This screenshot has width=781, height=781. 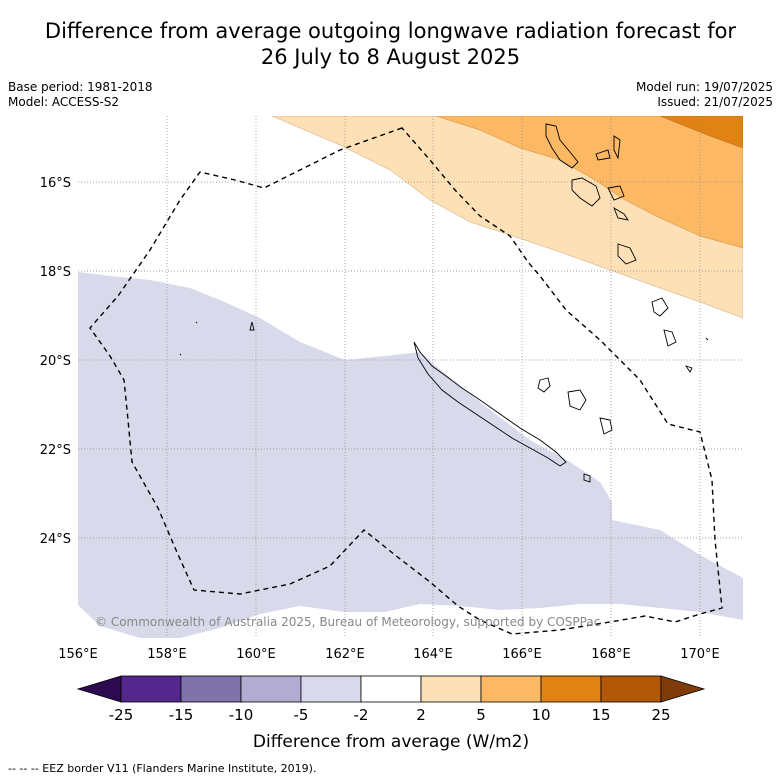 What do you see at coordinates (345, 654) in the screenshot?
I see `lon-label: 162°E` at bounding box center [345, 654].